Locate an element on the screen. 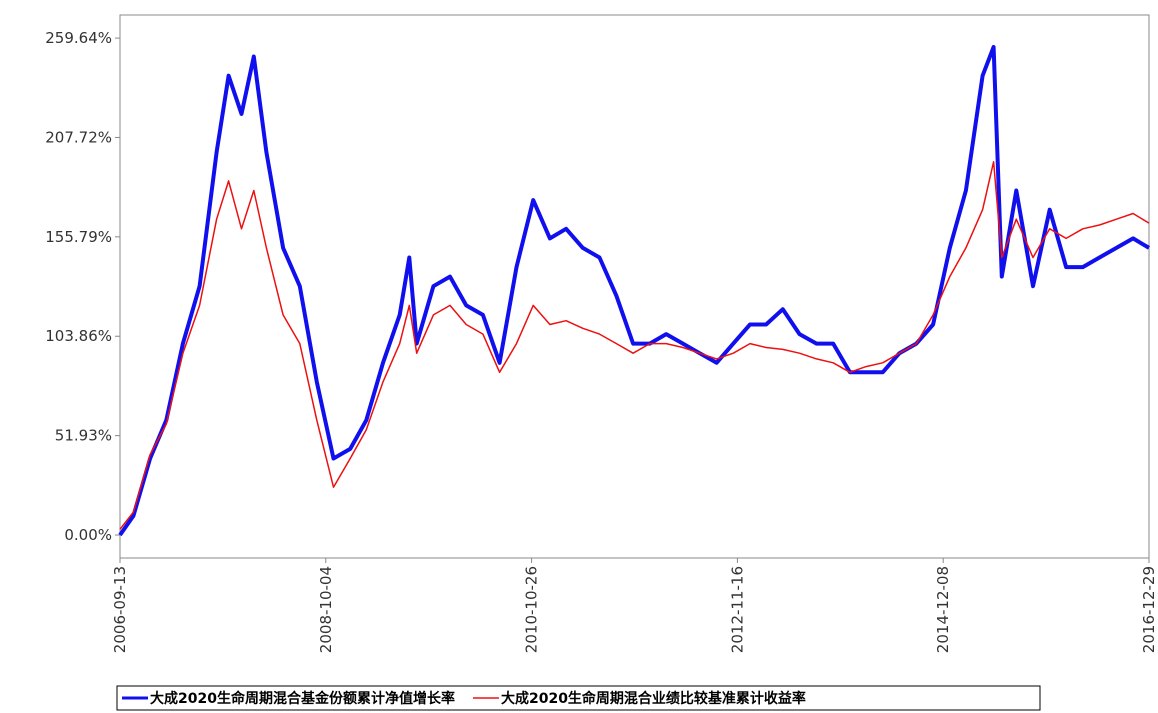 The height and width of the screenshot is (713, 1158). x-tick-label: 2008-10-04 is located at coordinates (326, 609).